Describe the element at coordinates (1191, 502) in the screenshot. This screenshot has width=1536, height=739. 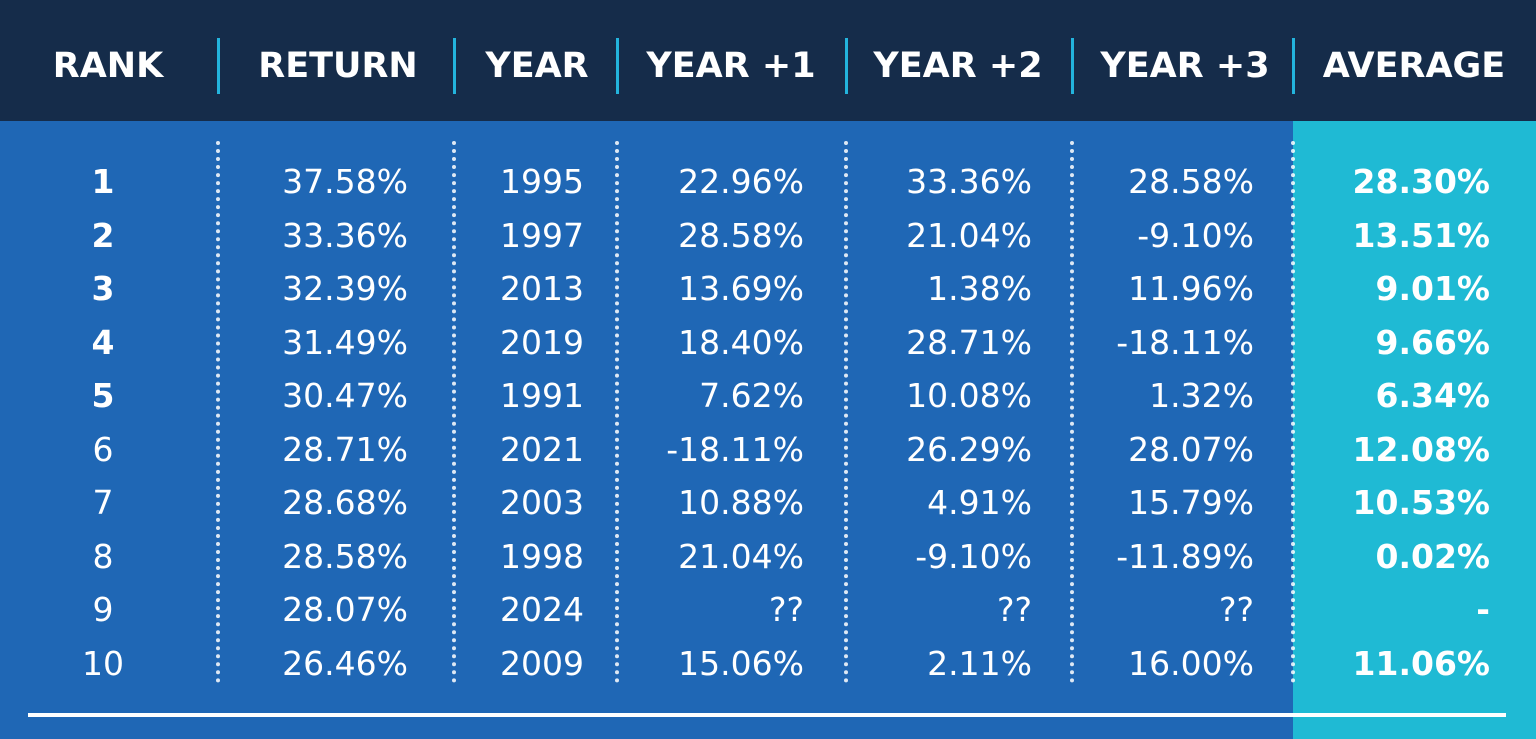
I see `cell-year-3: 15.79%` at that location.